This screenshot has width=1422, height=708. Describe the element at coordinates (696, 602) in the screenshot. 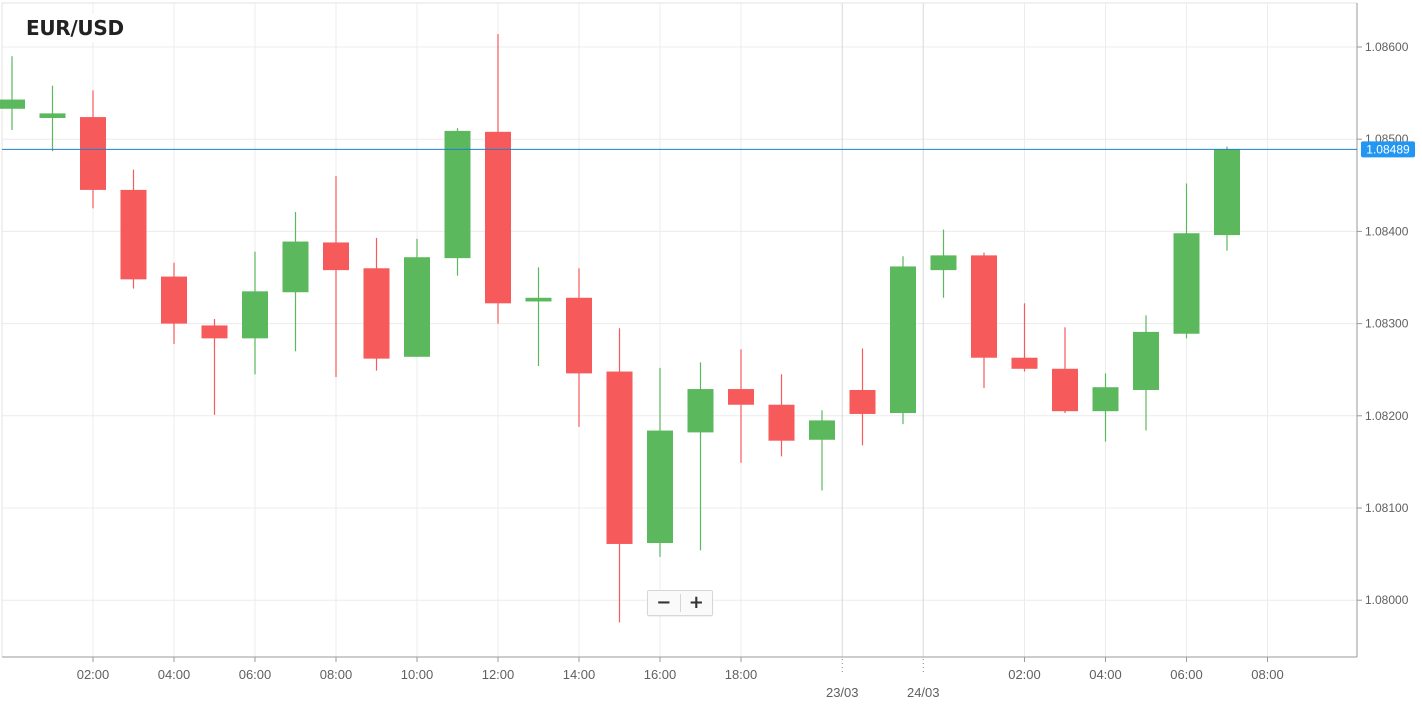

I see `zoom-in-button: +` at that location.